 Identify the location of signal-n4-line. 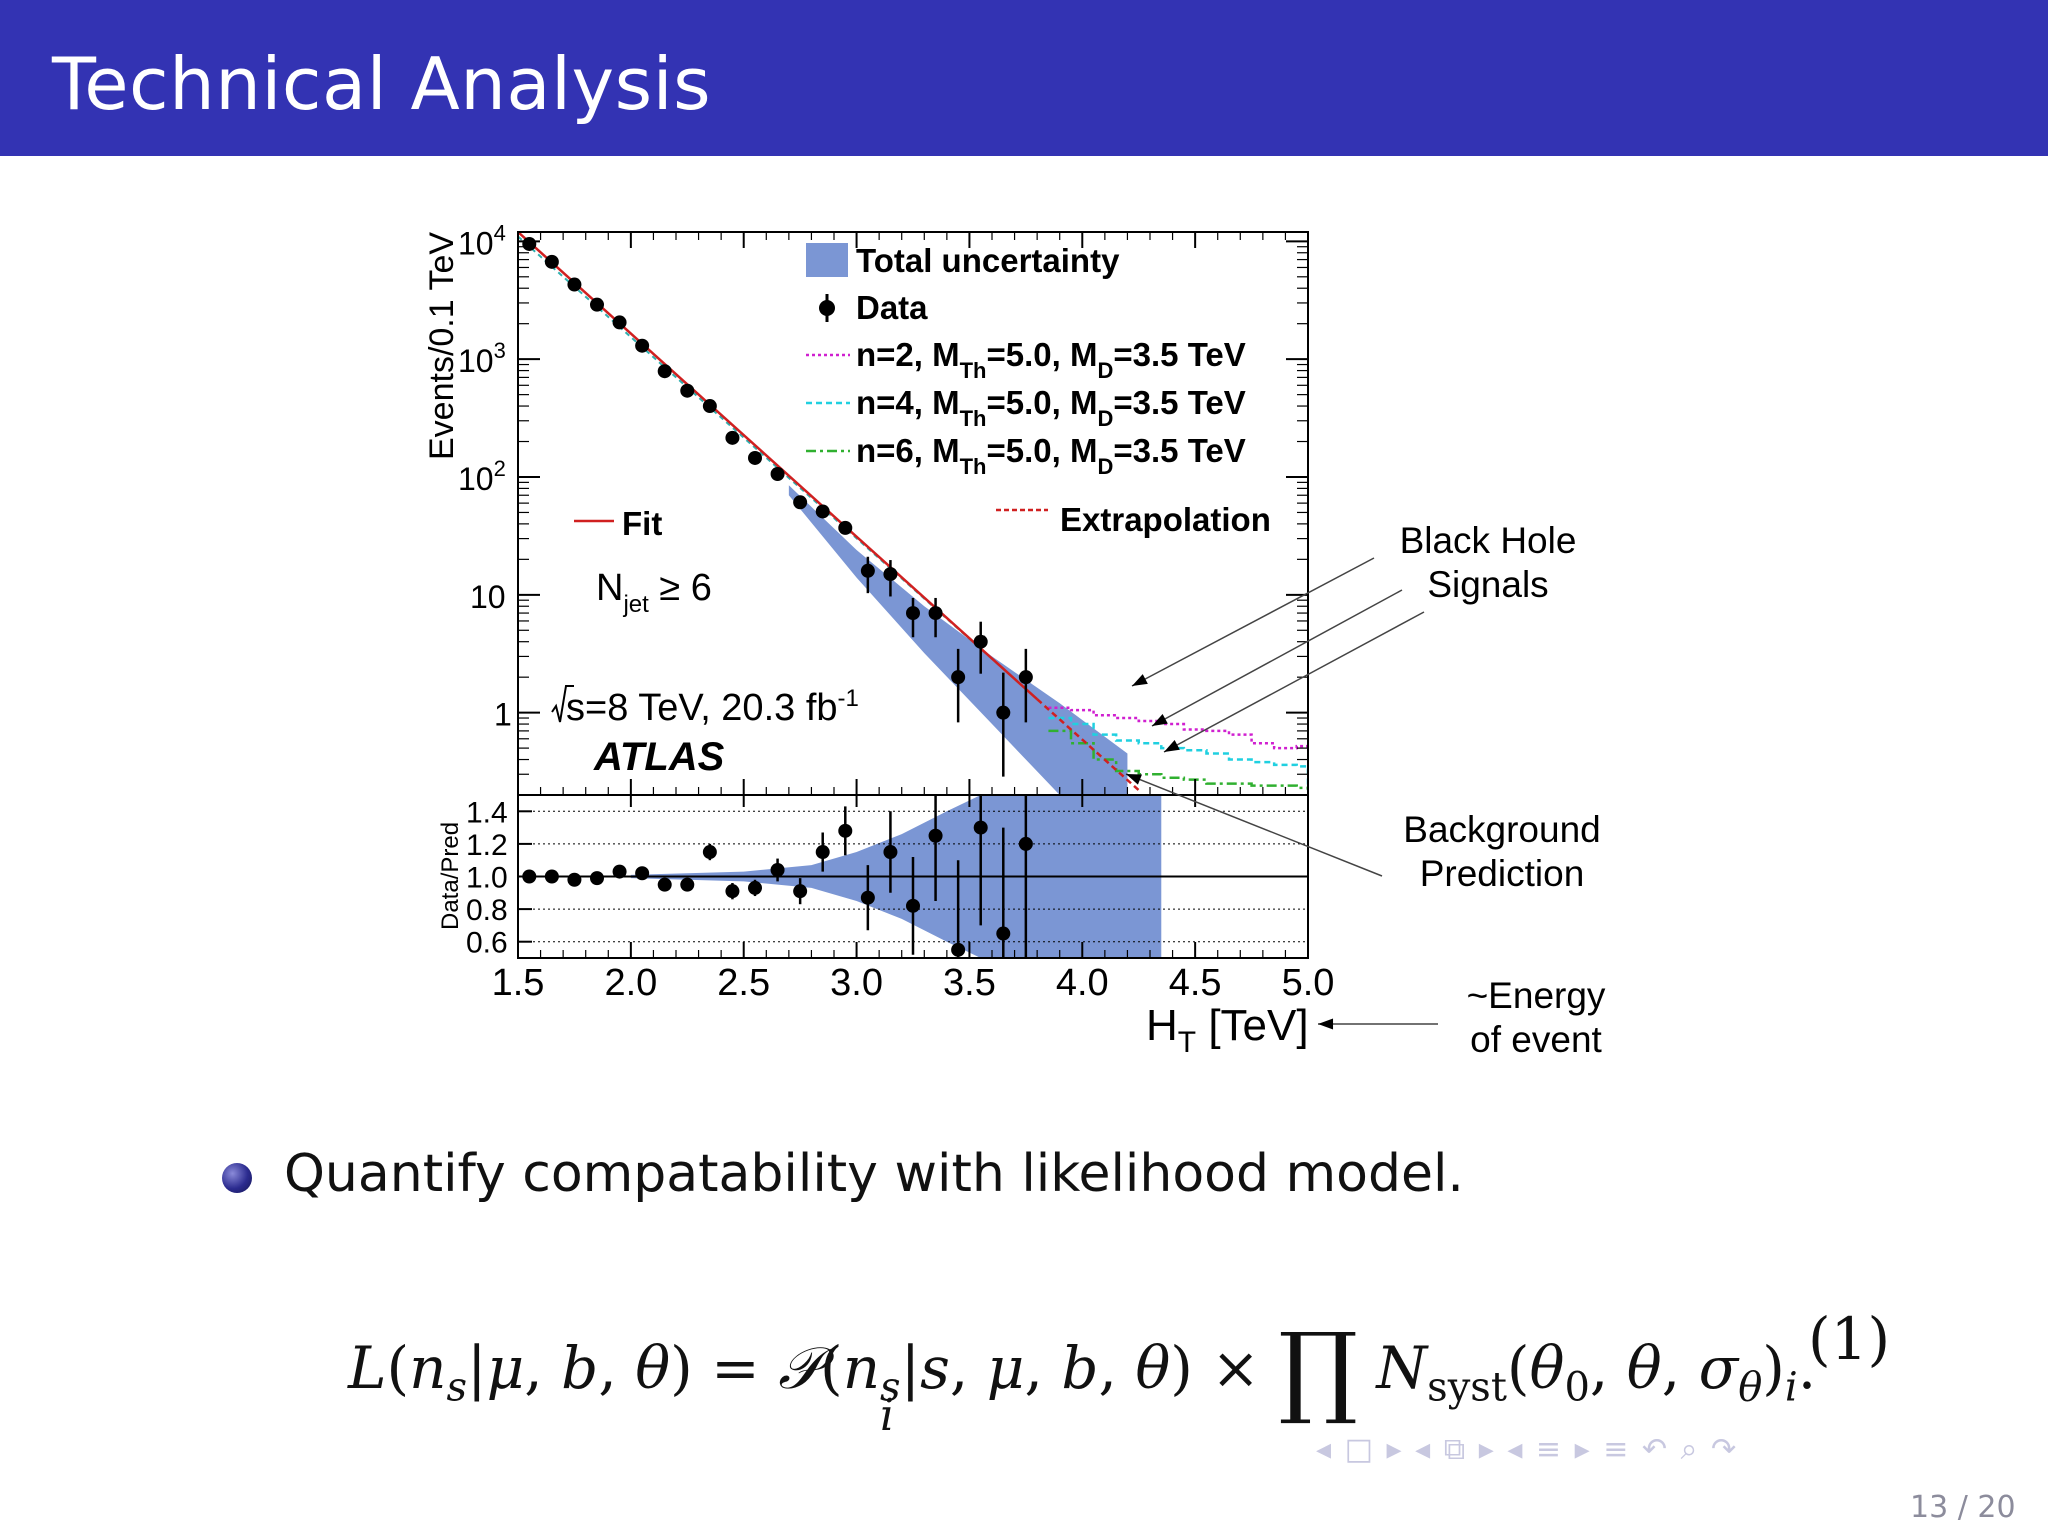
(1178, 753).